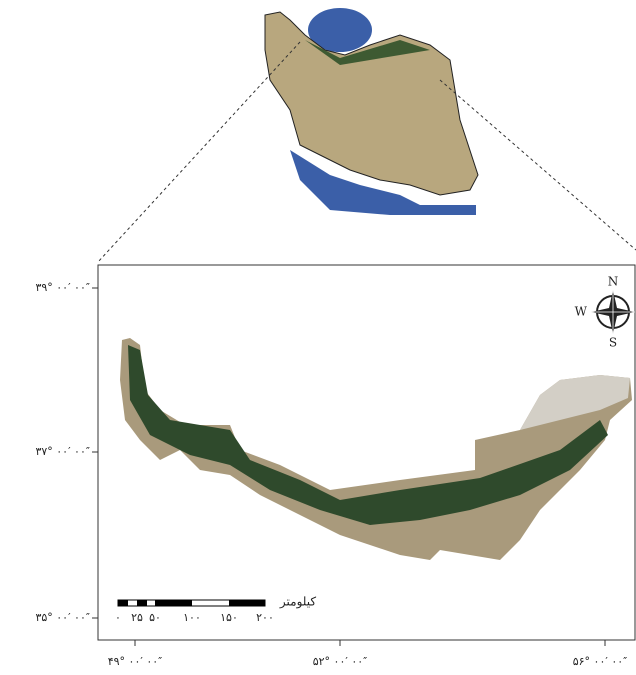 The height and width of the screenshot is (675, 636). Describe the element at coordinates (135, 661) in the screenshot. I see `longitude-label: ۴۹° ۰۰′ ۰۰″` at that location.